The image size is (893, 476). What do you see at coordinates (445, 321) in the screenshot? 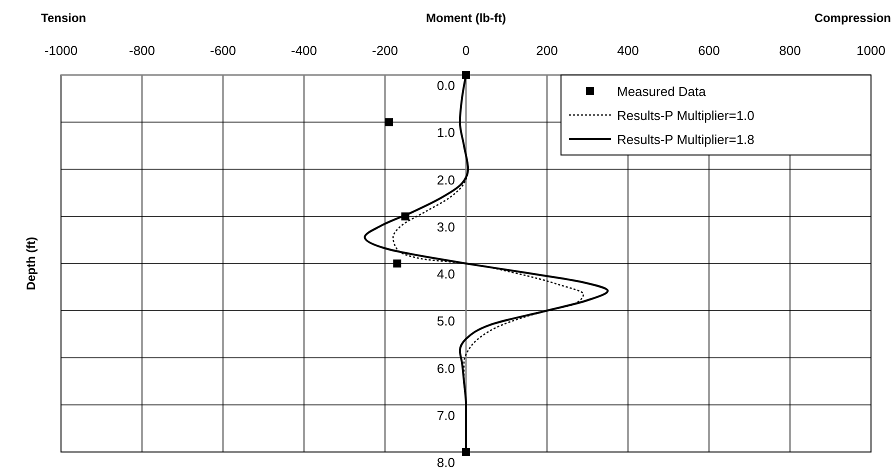
I see `y-tick-label: 5.0` at bounding box center [445, 321].